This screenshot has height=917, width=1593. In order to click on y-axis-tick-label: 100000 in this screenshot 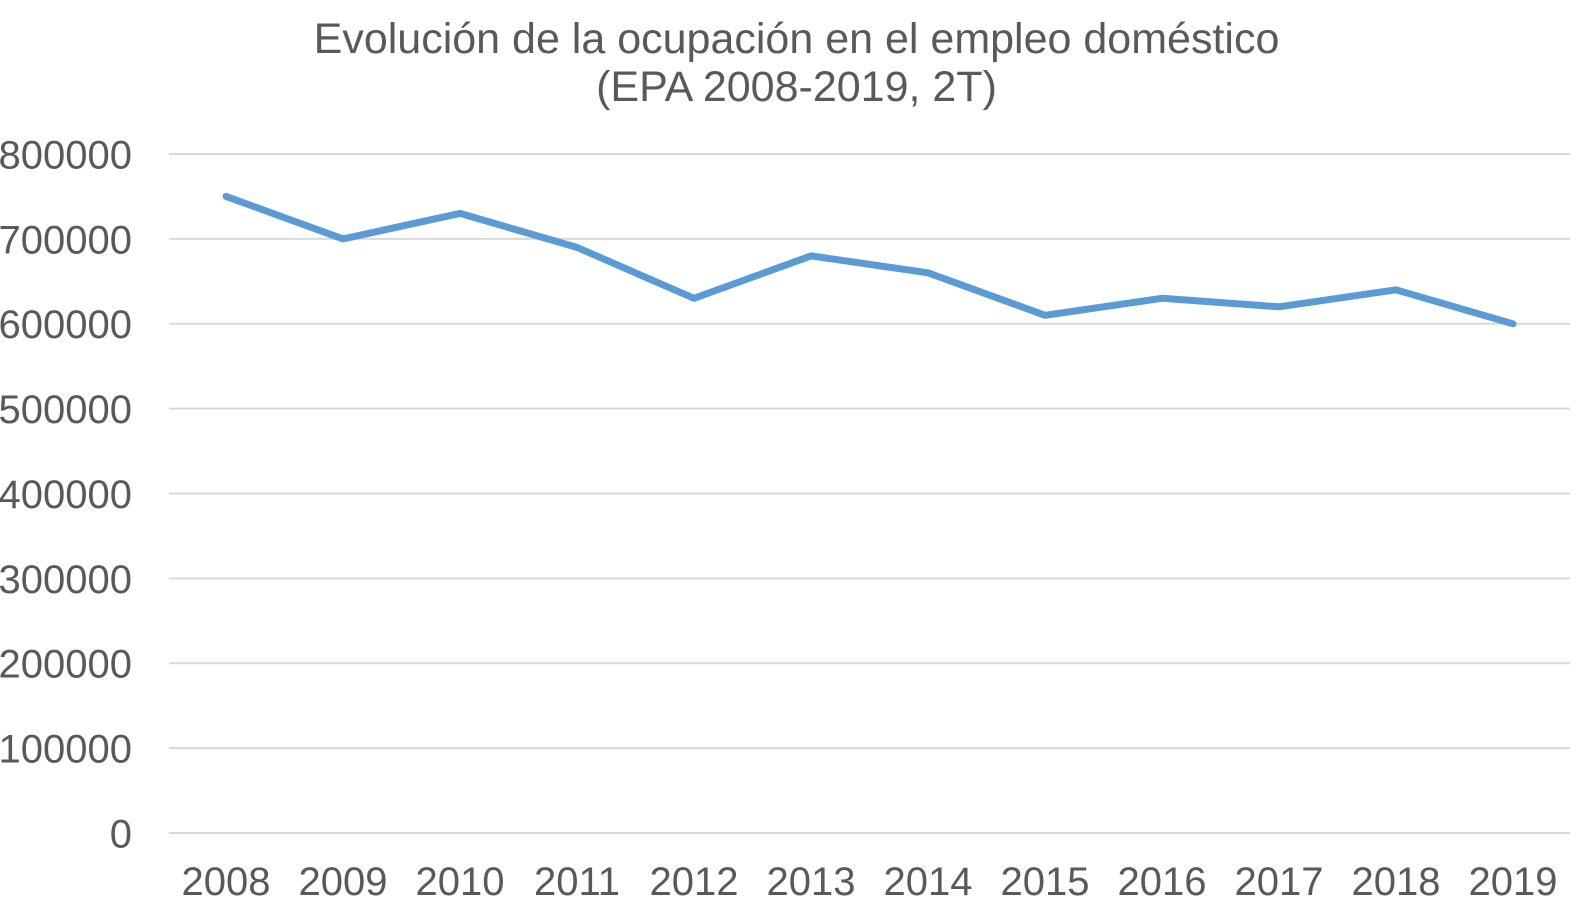, I will do `click(66, 750)`.